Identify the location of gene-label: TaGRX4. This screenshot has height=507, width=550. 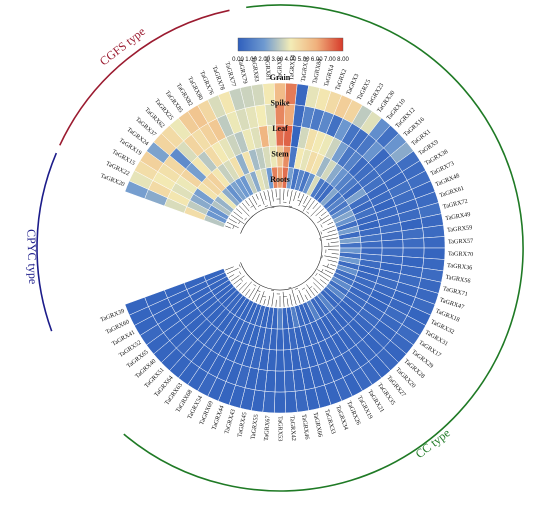
(329, 75).